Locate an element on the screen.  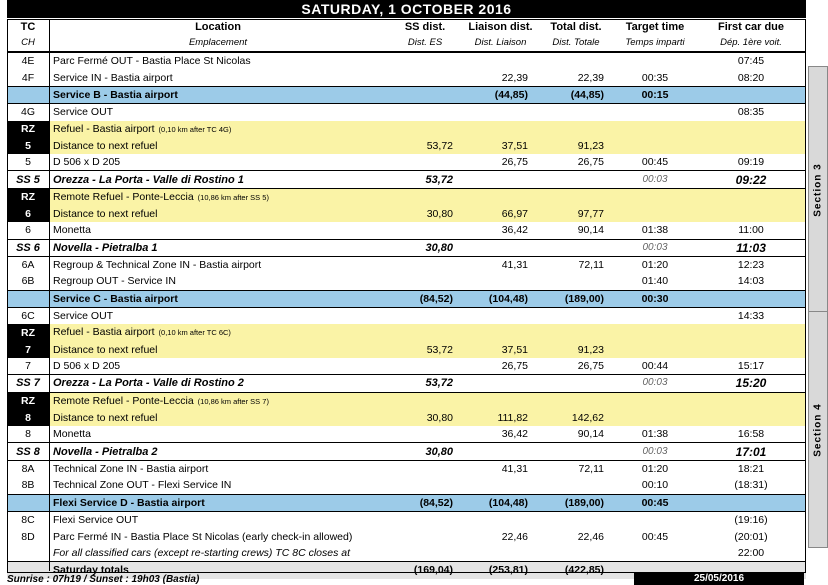
cell-tc: 8D is located at coordinates (28, 536).